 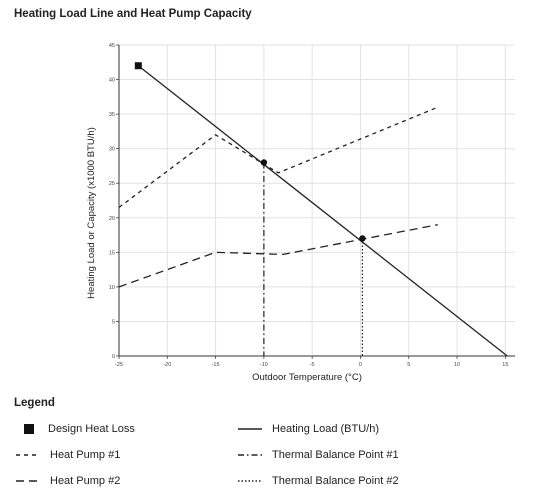 I want to click on y-tick-label: 10, so click(x=112, y=288).